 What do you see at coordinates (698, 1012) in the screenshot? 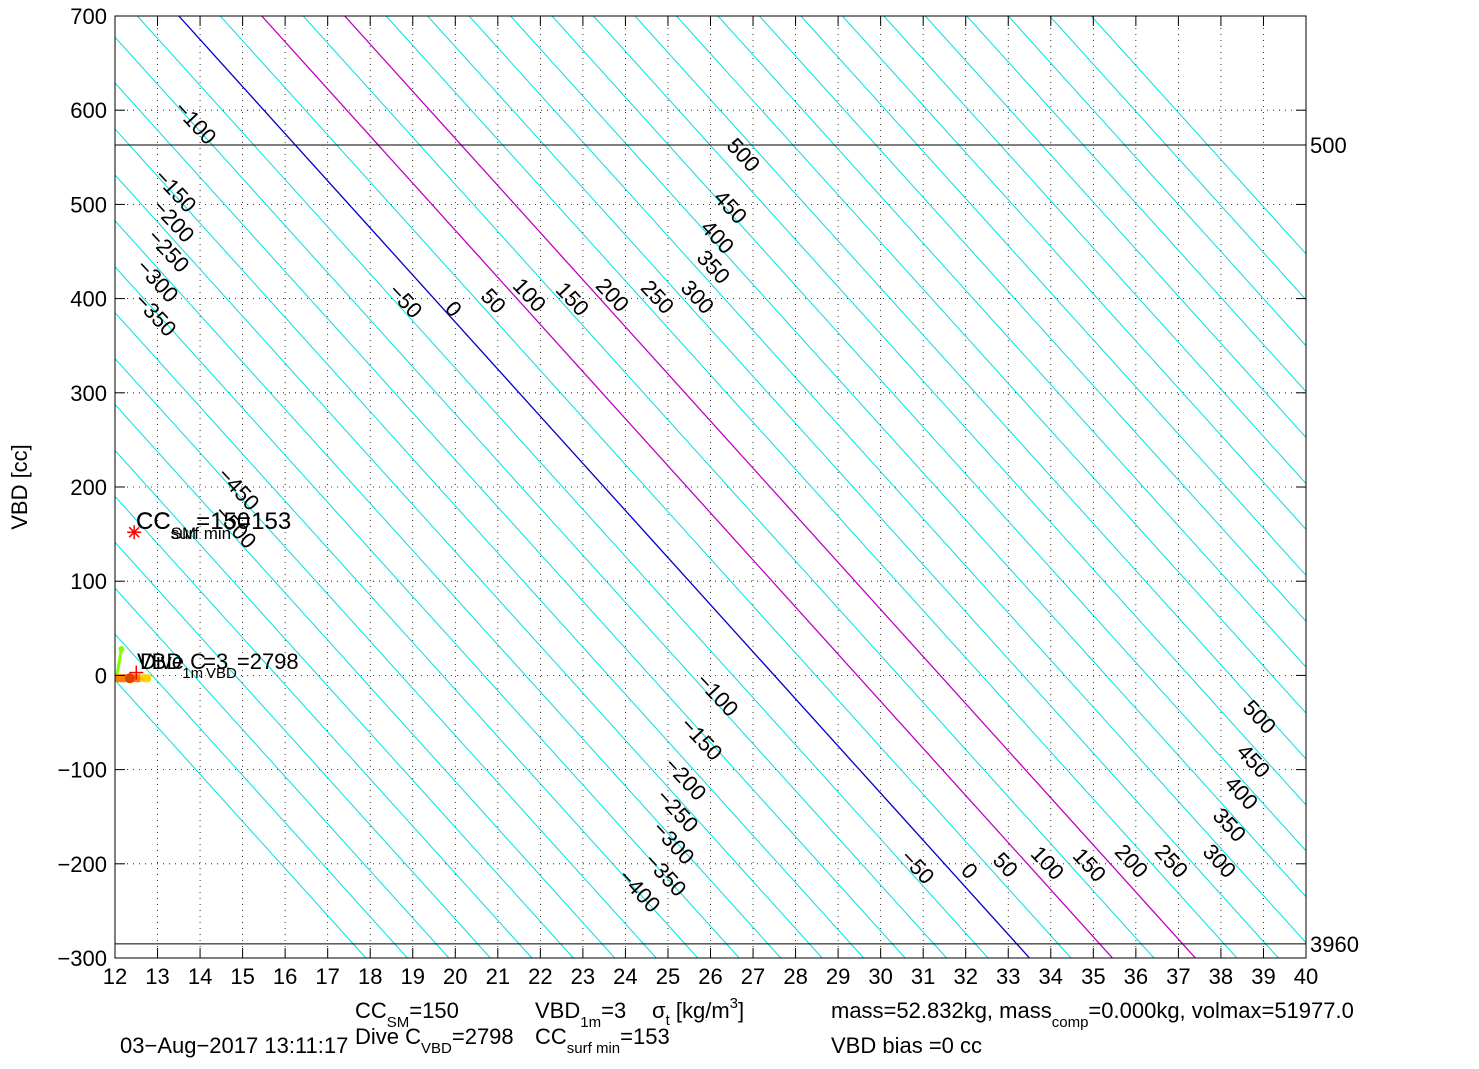
I see `x-axis-label: σt [kg/m3]` at bounding box center [698, 1012].